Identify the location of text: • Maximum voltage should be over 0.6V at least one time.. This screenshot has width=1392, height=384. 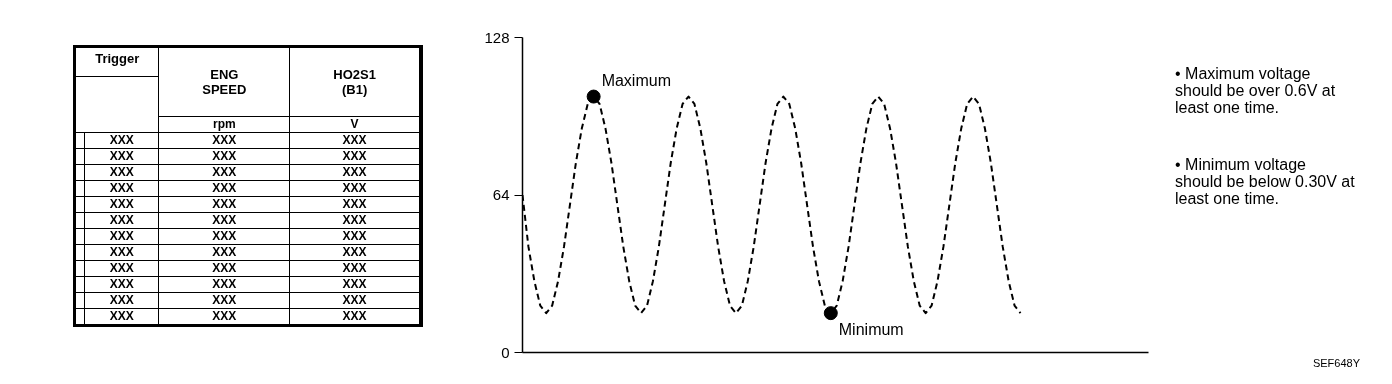
(1256, 90).